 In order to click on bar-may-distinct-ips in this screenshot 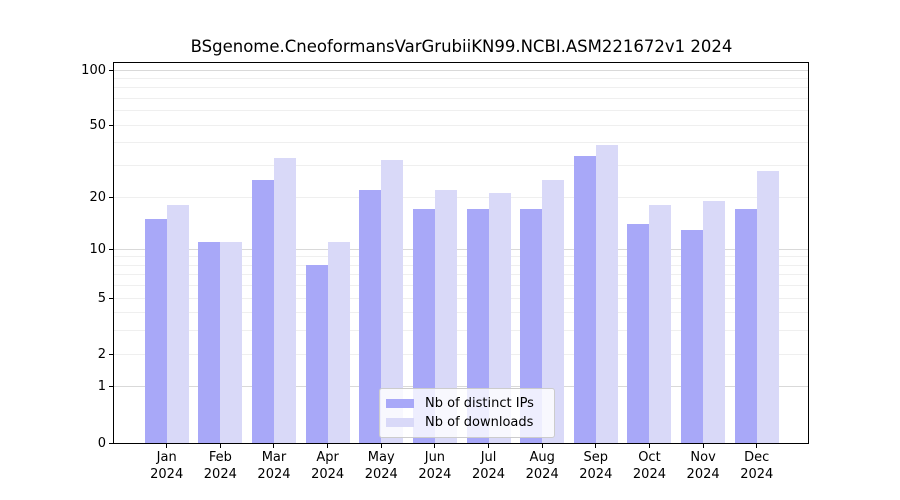, I will do `click(370, 316)`.